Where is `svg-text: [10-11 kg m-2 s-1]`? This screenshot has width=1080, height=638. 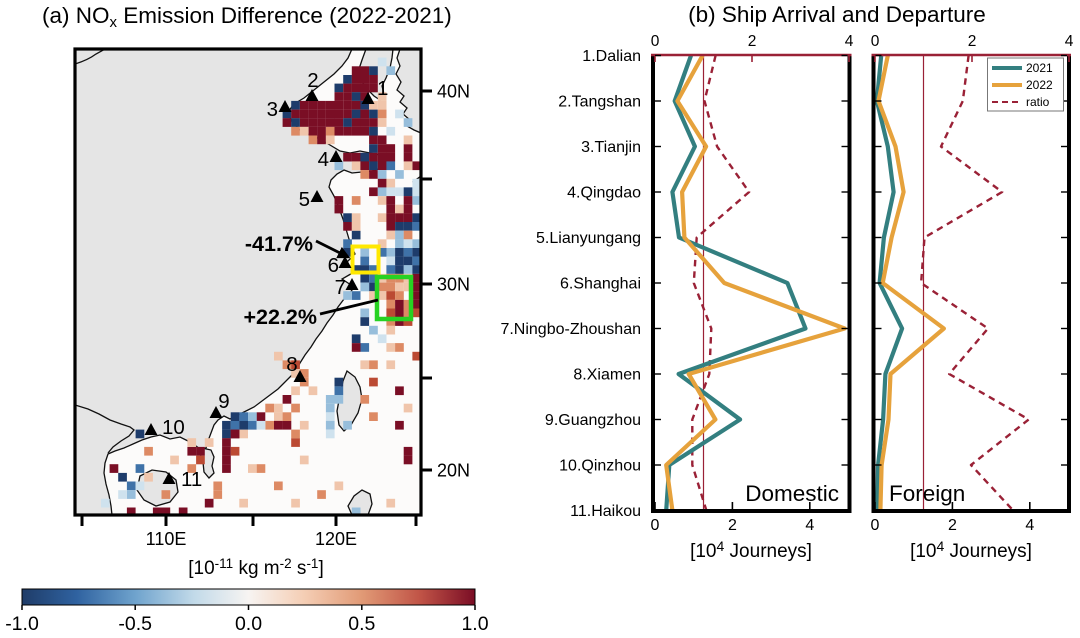
svg-text: [10-11 kg m-2 s-1] is located at coordinates (255, 567).